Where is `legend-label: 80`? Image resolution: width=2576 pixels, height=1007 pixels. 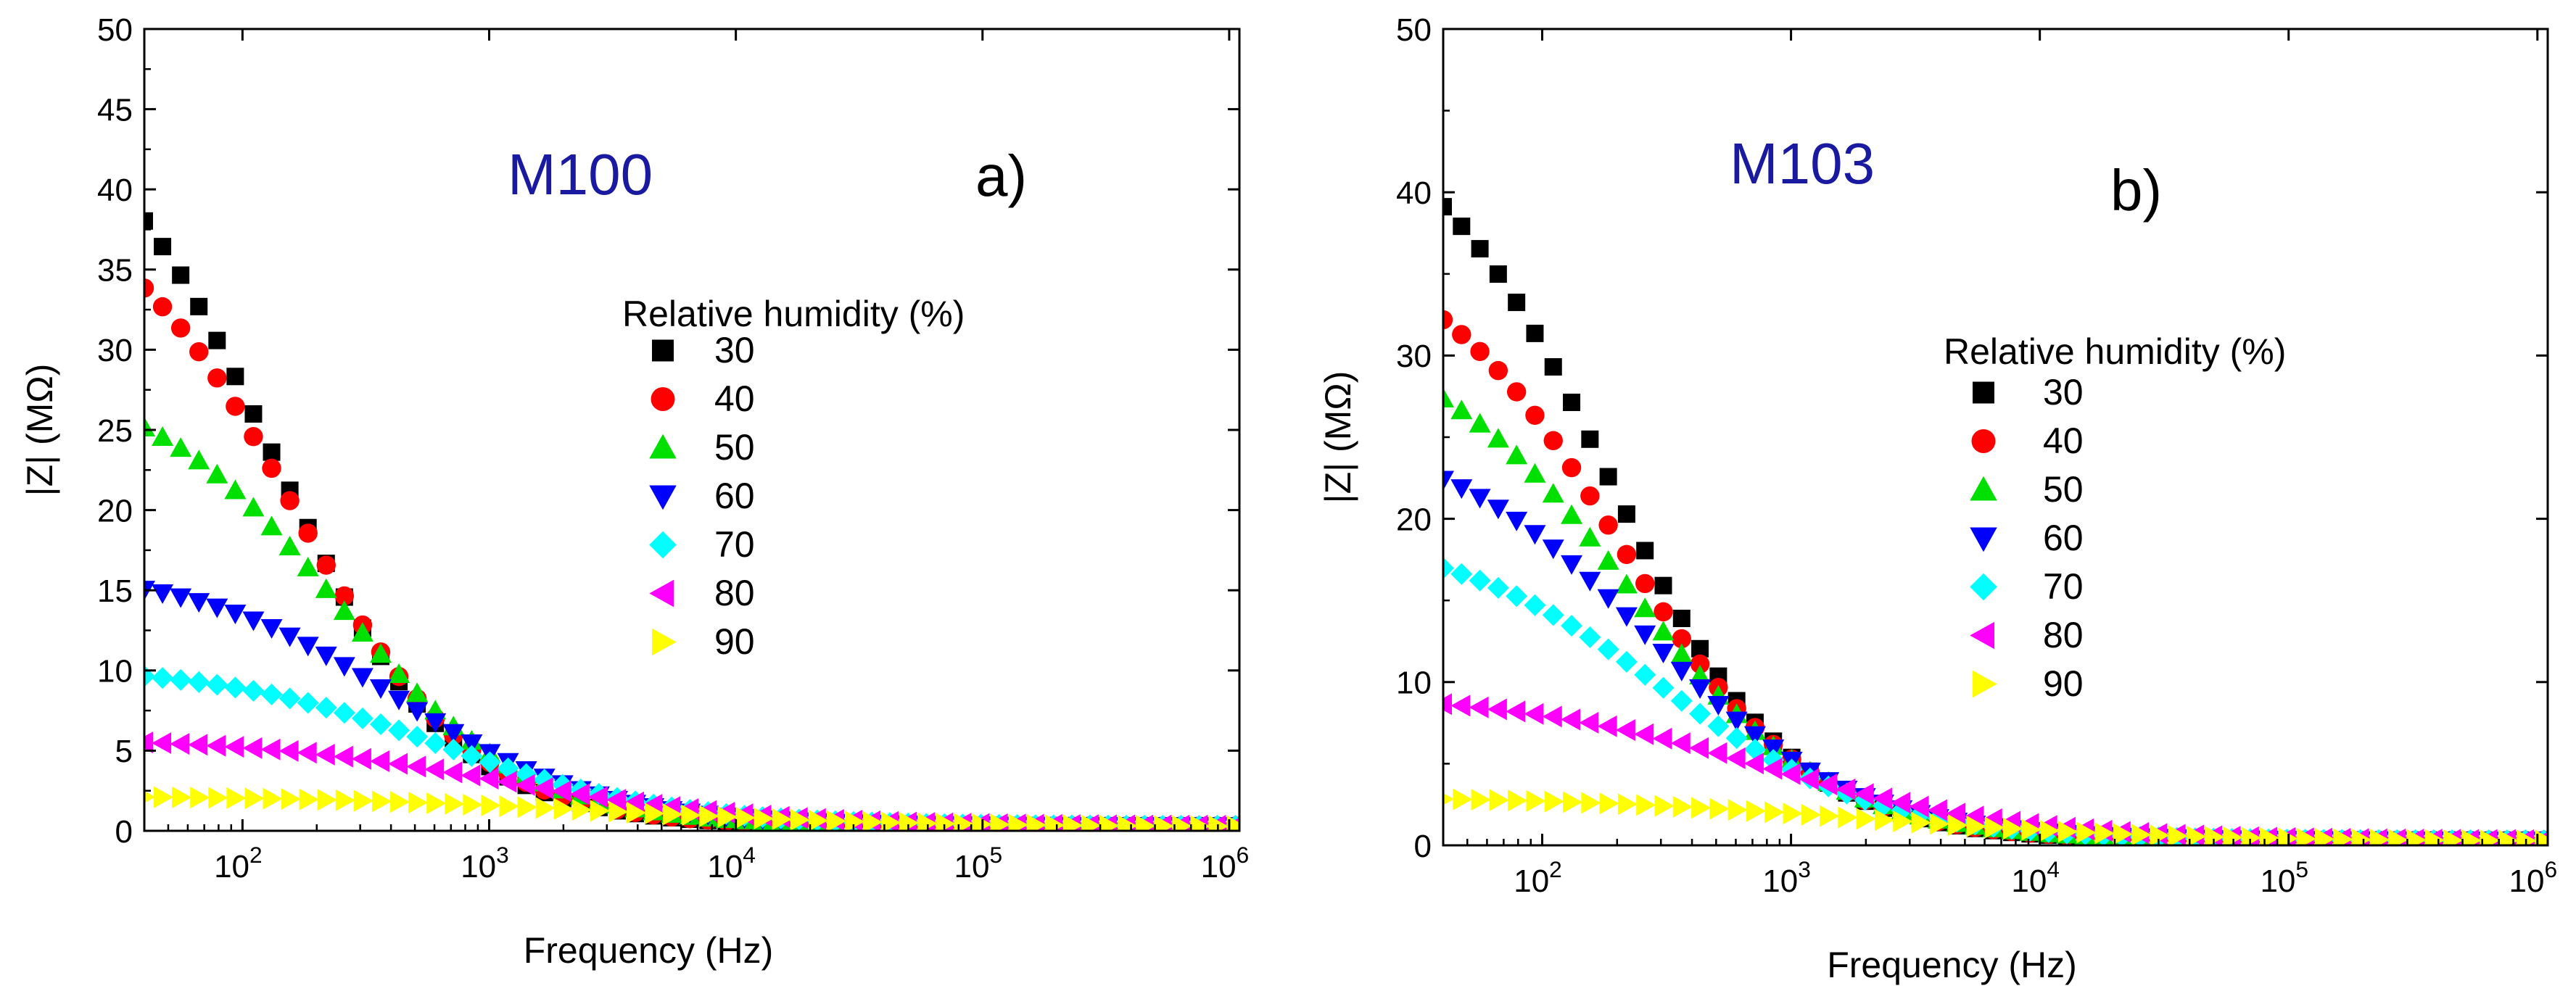 legend-label: 80 is located at coordinates (734, 593).